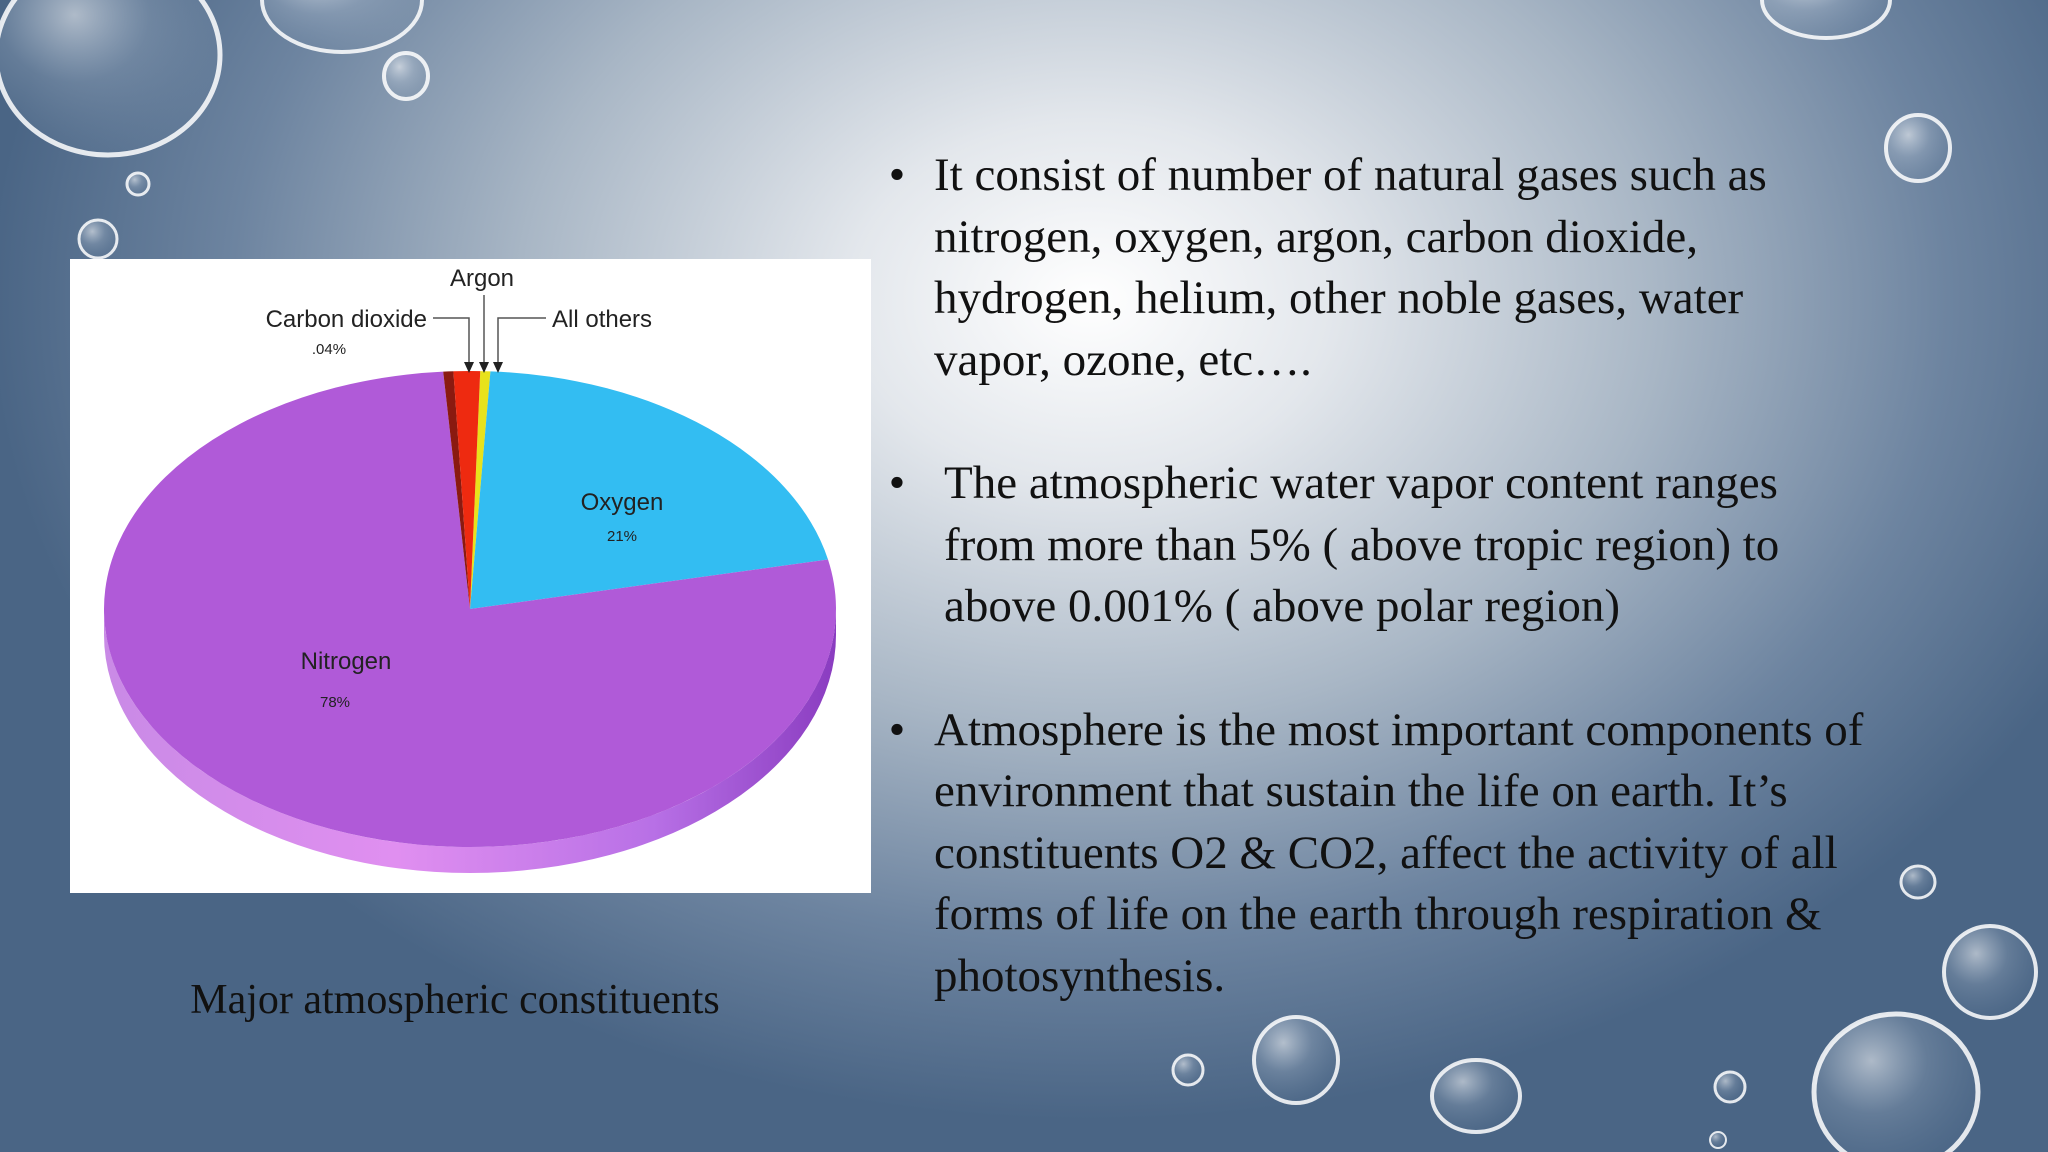  I want to click on label-nitrogen-pct: 78%, so click(335, 702).